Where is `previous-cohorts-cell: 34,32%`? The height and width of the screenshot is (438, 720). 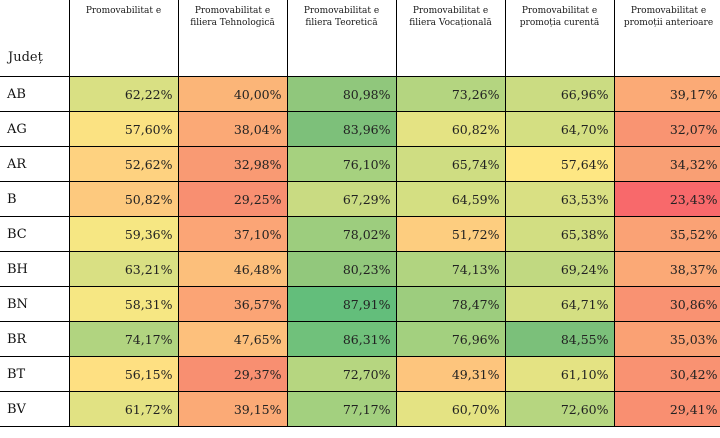 previous-cohorts-cell: 34,32% is located at coordinates (667, 164).